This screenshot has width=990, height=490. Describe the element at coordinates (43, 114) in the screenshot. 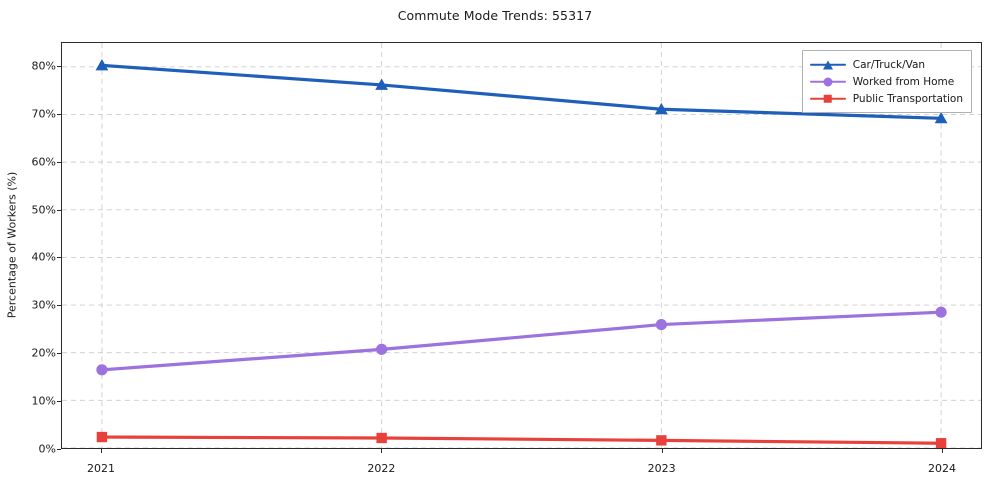

I see `y-tick-label: 70%` at that location.